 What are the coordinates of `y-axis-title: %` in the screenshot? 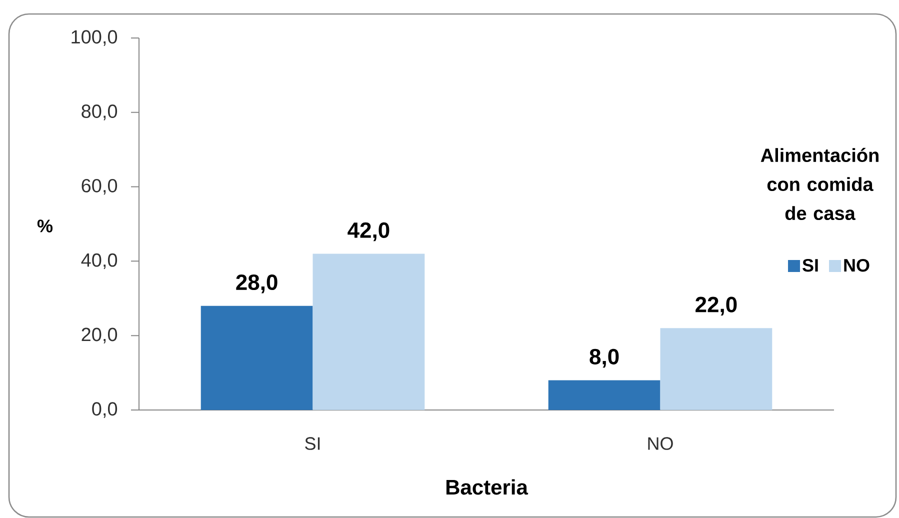 It's located at (45, 226).